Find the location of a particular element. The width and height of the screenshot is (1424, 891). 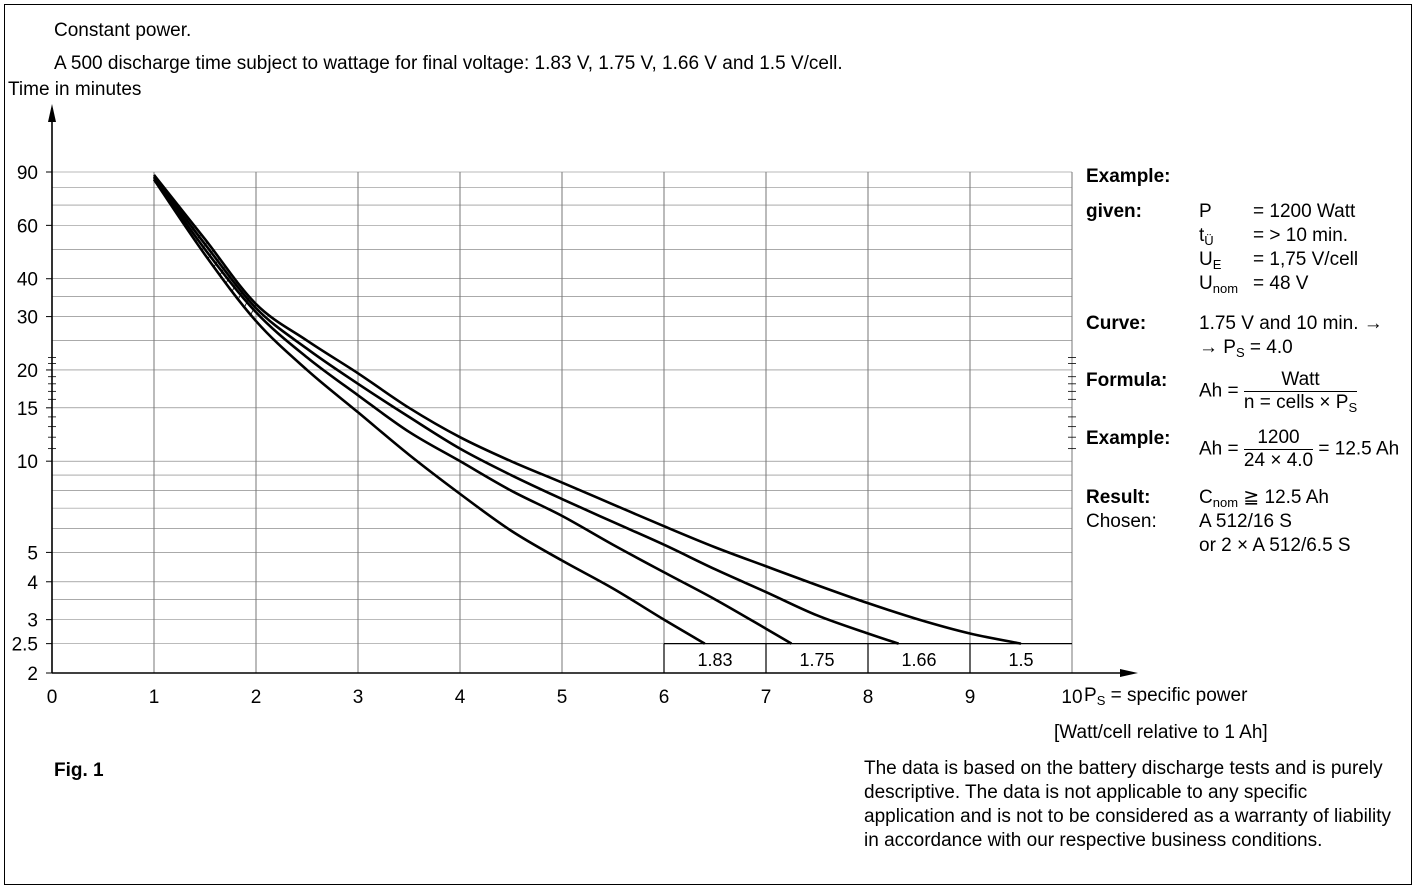

y-tick-label-30: 30 is located at coordinates (27, 318).